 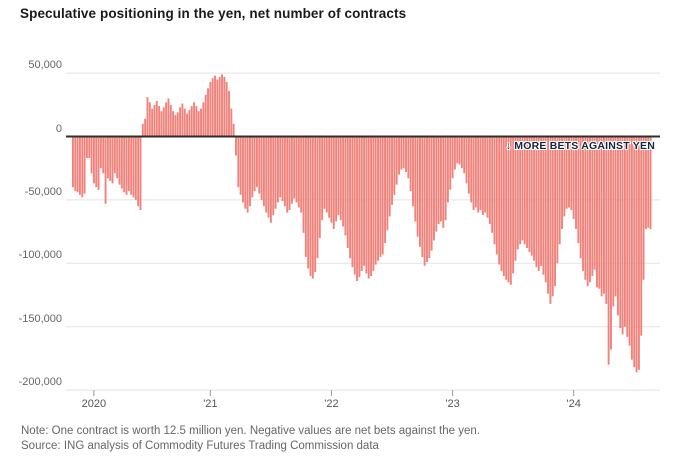 What do you see at coordinates (573, 404) in the screenshot?
I see `x-tick-label: '24` at bounding box center [573, 404].